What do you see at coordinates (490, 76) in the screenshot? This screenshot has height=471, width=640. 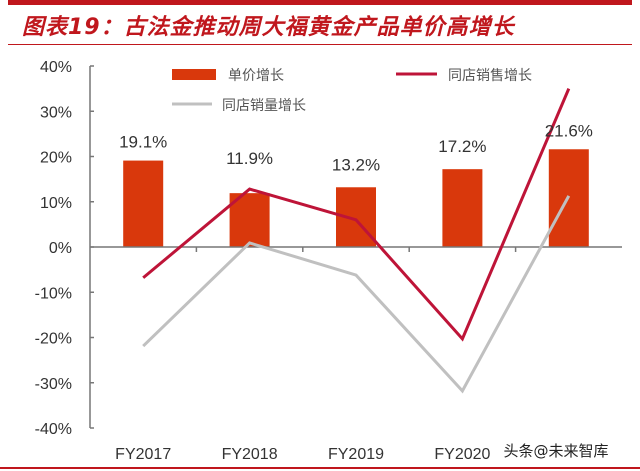 I see `legend-label-sales: 同店销售增长` at bounding box center [490, 76].